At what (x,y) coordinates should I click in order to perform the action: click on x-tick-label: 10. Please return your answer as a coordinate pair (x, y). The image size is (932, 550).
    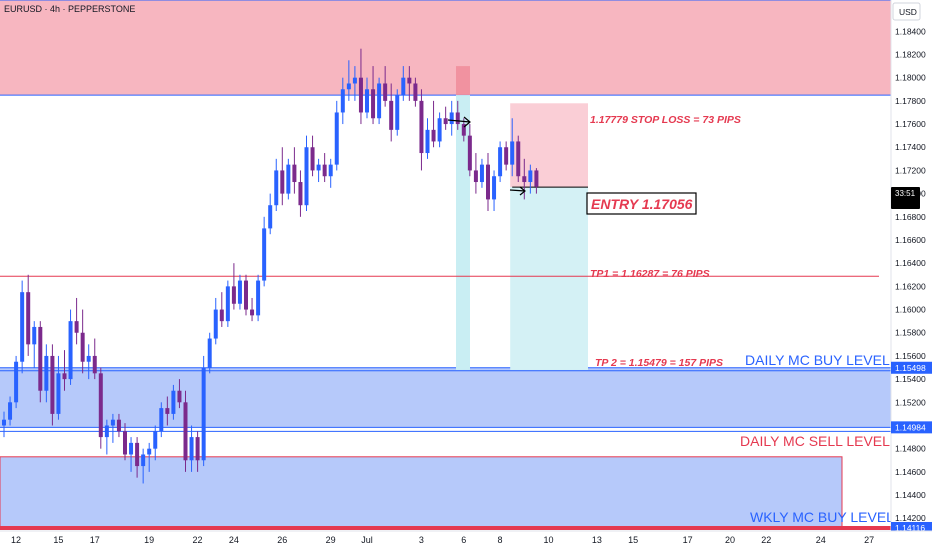
    Looking at the image, I should click on (548, 540).